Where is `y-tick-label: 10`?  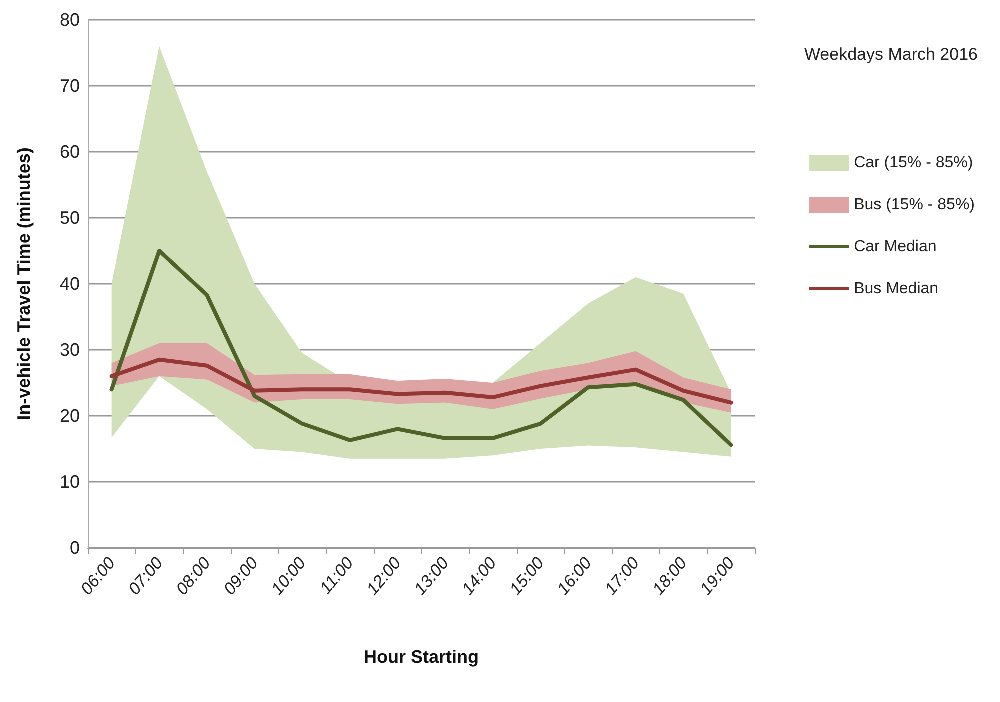 y-tick-label: 10 is located at coordinates (70, 482).